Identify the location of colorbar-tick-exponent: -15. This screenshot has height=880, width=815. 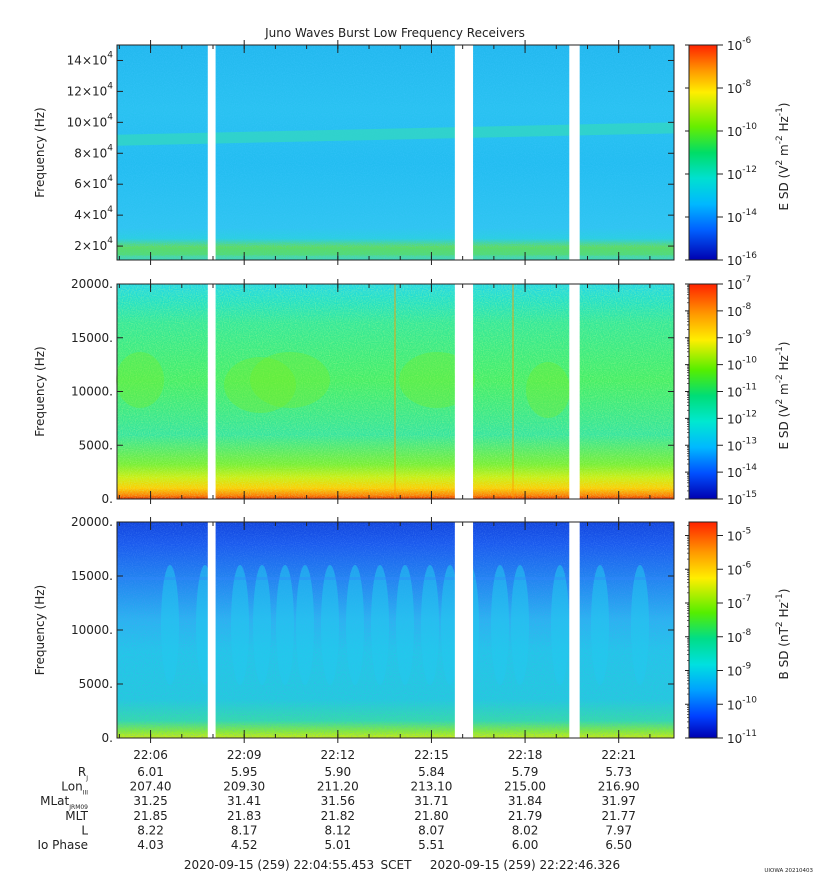
(749, 495).